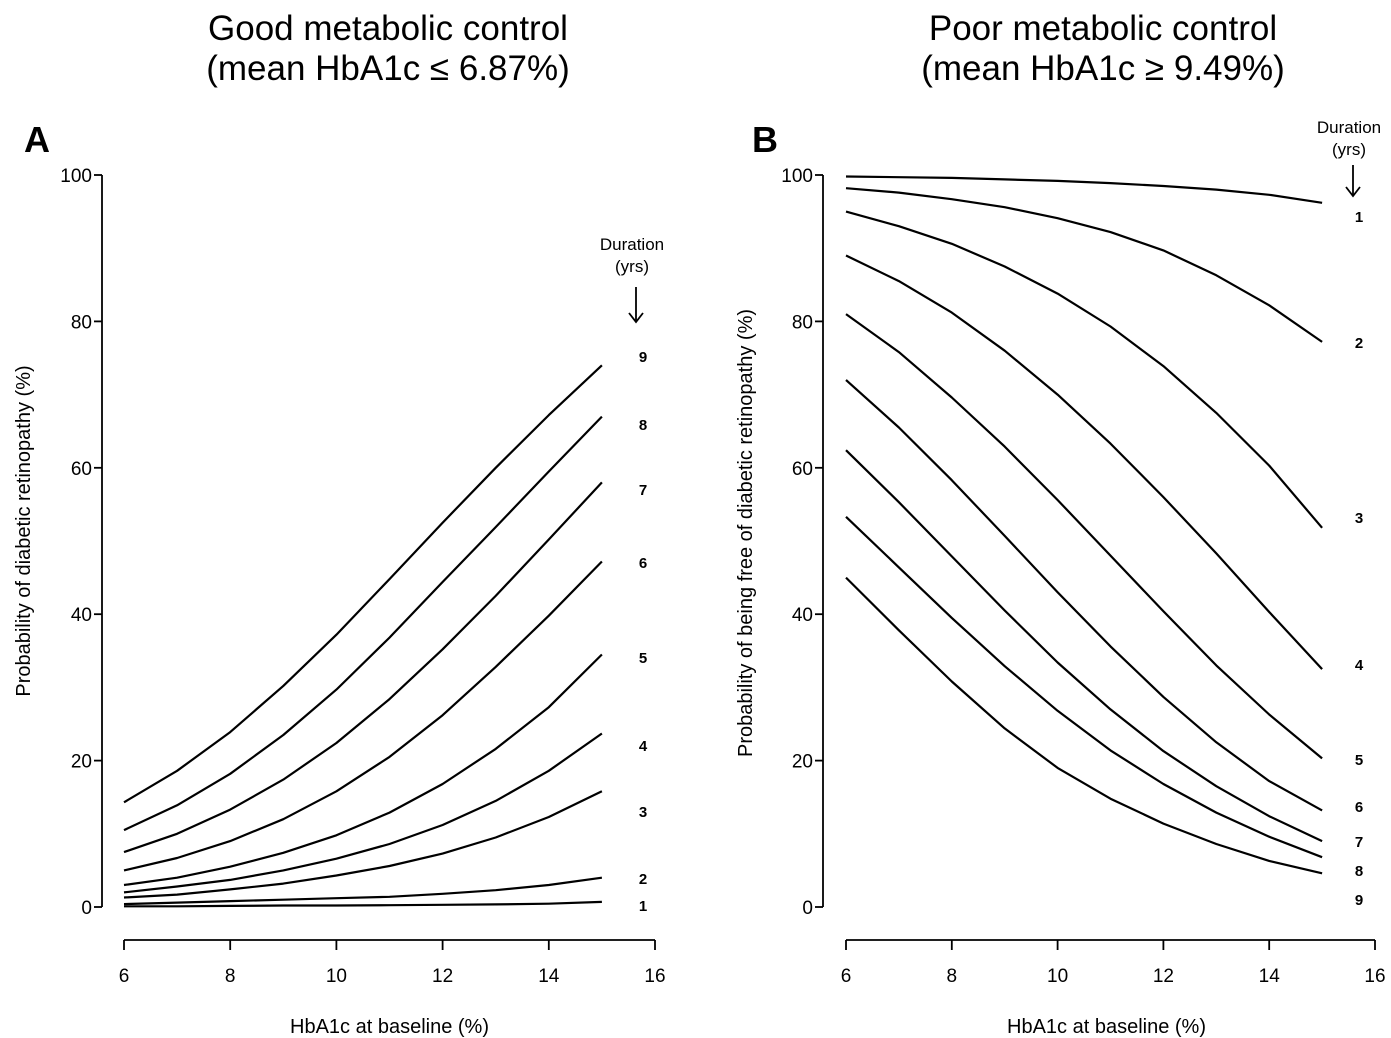 This screenshot has width=1391, height=1038. What do you see at coordinates (1359, 807) in the screenshot?
I see `chart-b-series-label-6: 6` at bounding box center [1359, 807].